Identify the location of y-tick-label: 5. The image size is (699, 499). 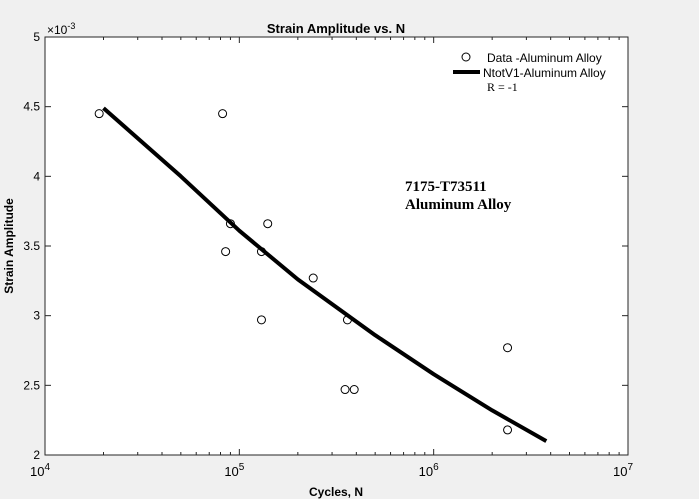
(36, 37).